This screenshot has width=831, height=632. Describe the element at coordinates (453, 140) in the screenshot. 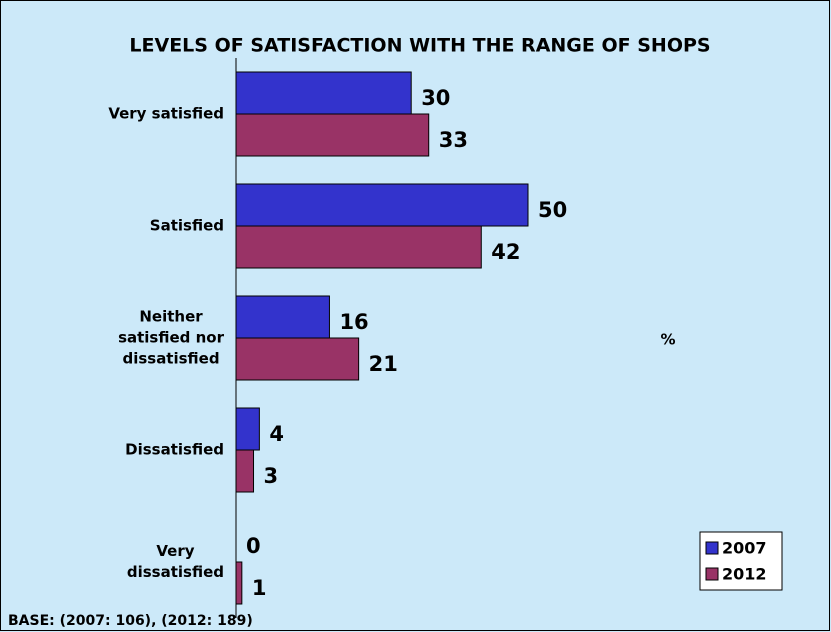

I see `value-label: 33` at that location.